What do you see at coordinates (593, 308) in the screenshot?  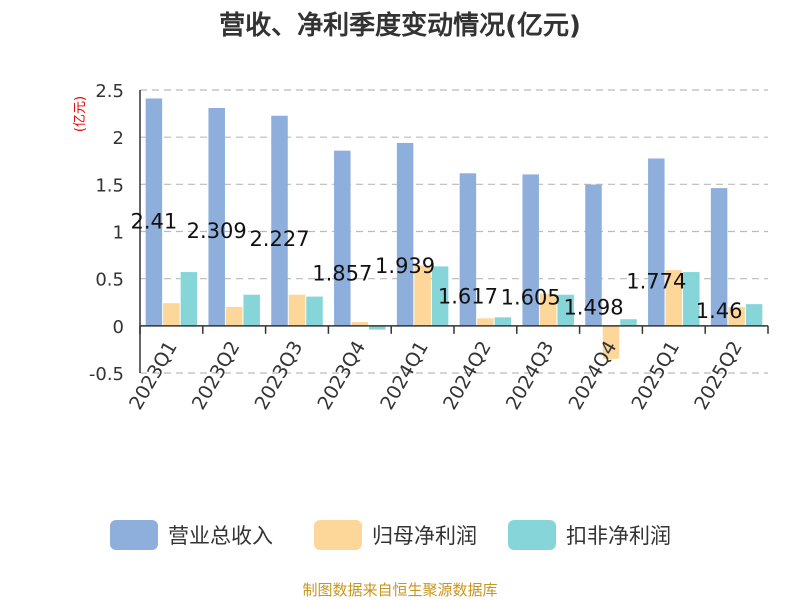 I see `data-label: 1.498` at bounding box center [593, 308].